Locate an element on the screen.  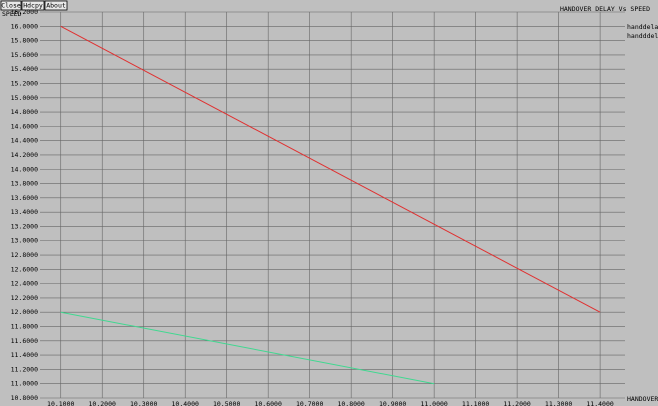
y-tick-label: 11.4000 is located at coordinates (24, 355).